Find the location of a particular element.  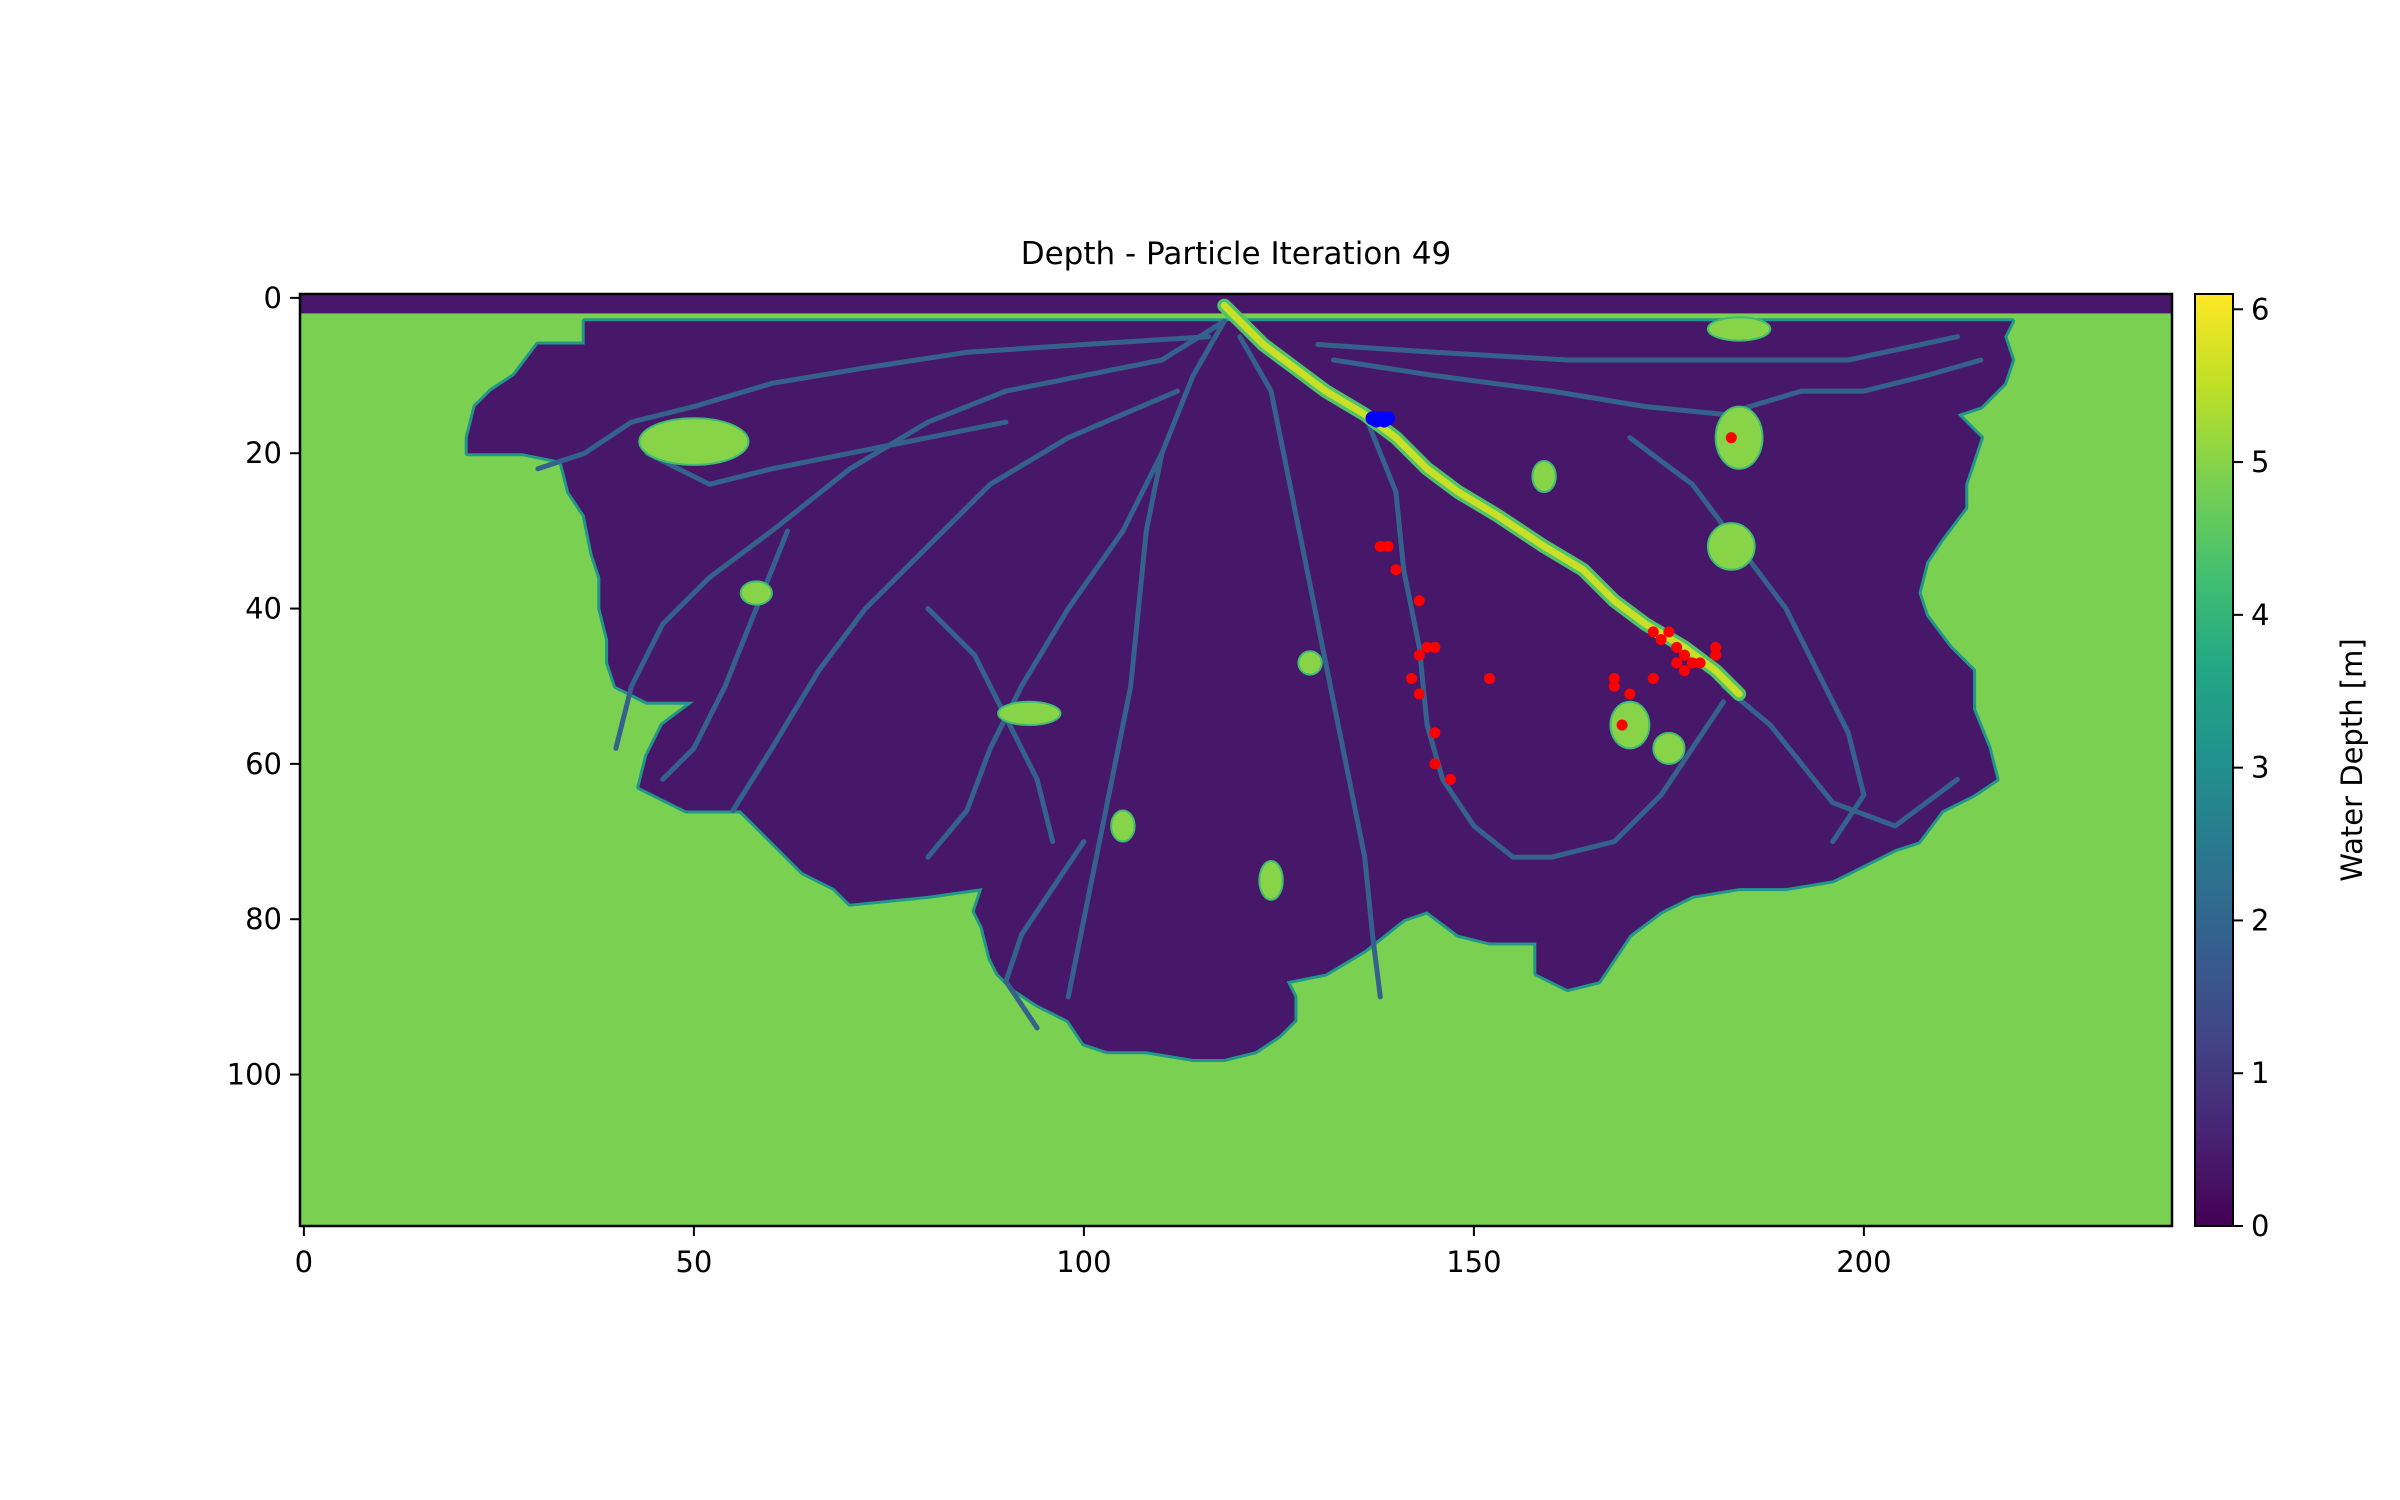

y-tick-label: 80 is located at coordinates (263, 919).